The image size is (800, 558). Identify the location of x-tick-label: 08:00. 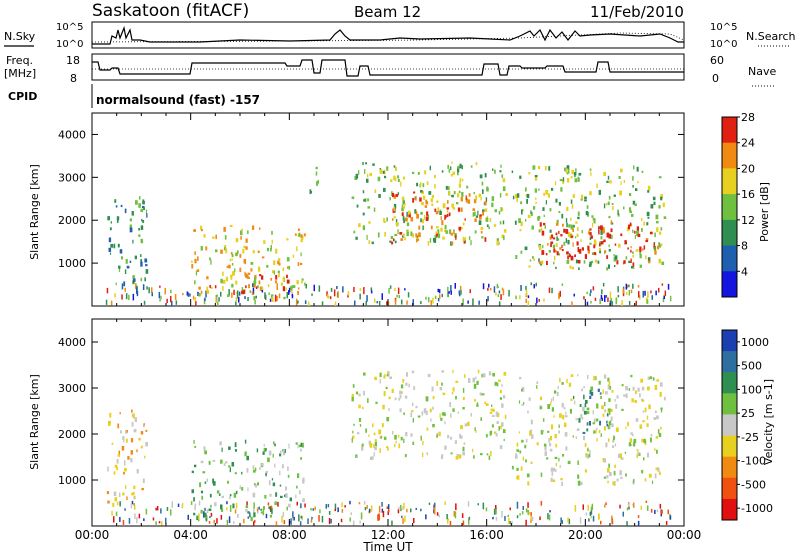
(289, 535).